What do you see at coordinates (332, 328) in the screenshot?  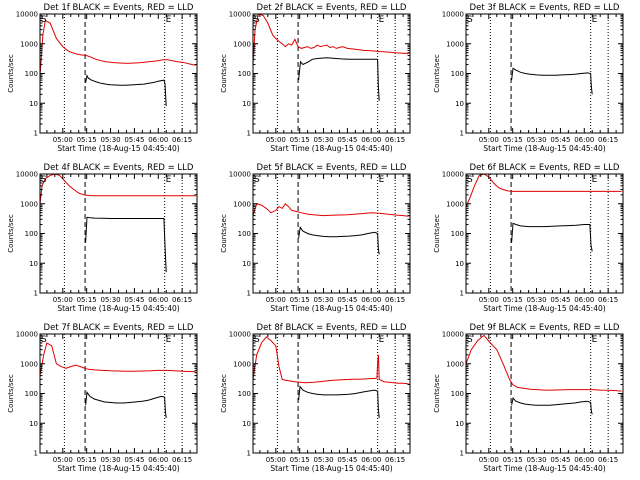 I see `panel-title: Det 8f BLACK = Events, RED = LLD` at bounding box center [332, 328].